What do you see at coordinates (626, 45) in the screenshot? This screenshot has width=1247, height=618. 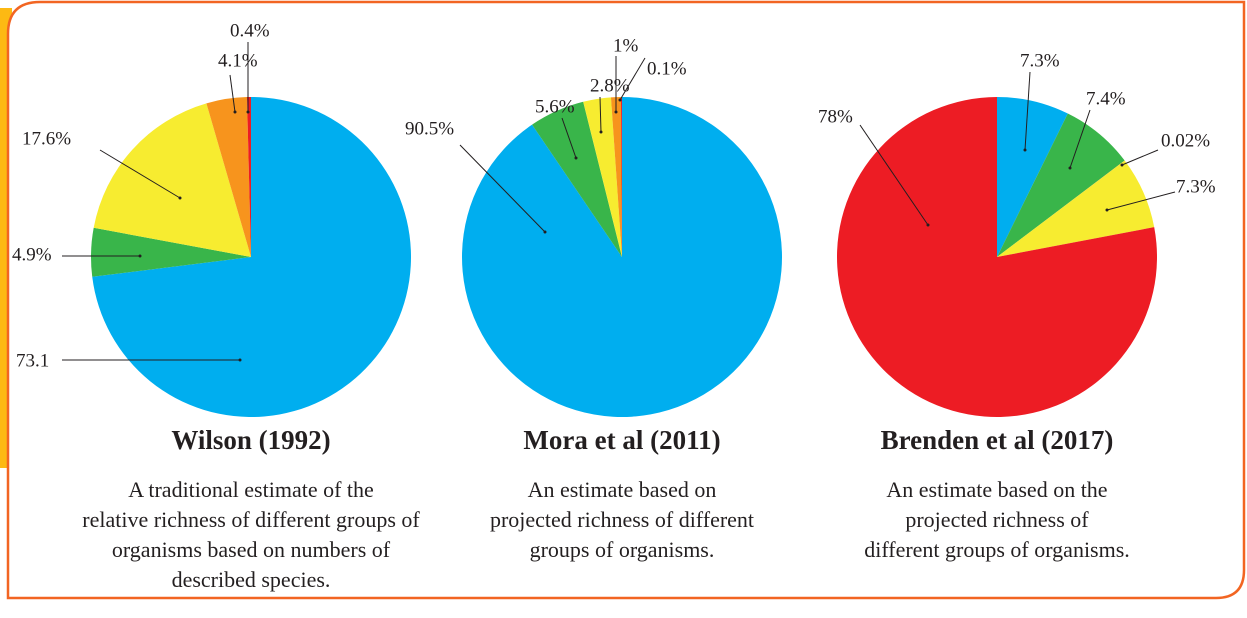 I see `value-label: 1%` at bounding box center [626, 45].